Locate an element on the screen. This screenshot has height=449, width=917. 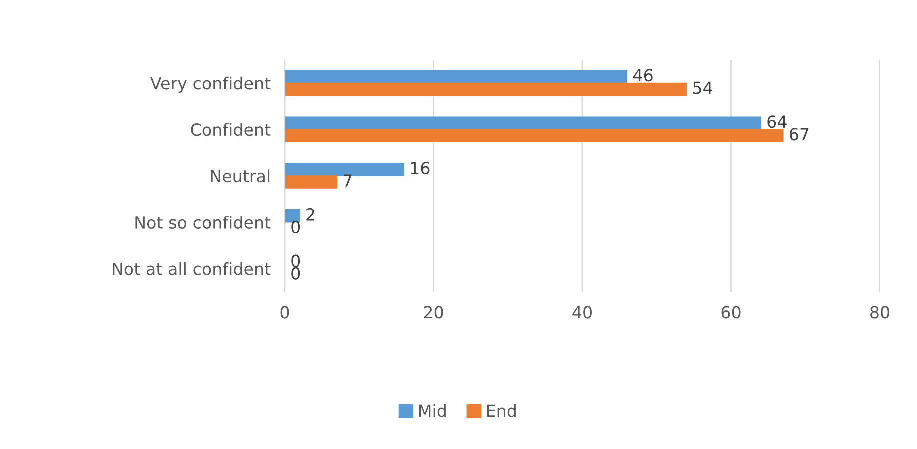
legend-label: Mid is located at coordinates (433, 411).